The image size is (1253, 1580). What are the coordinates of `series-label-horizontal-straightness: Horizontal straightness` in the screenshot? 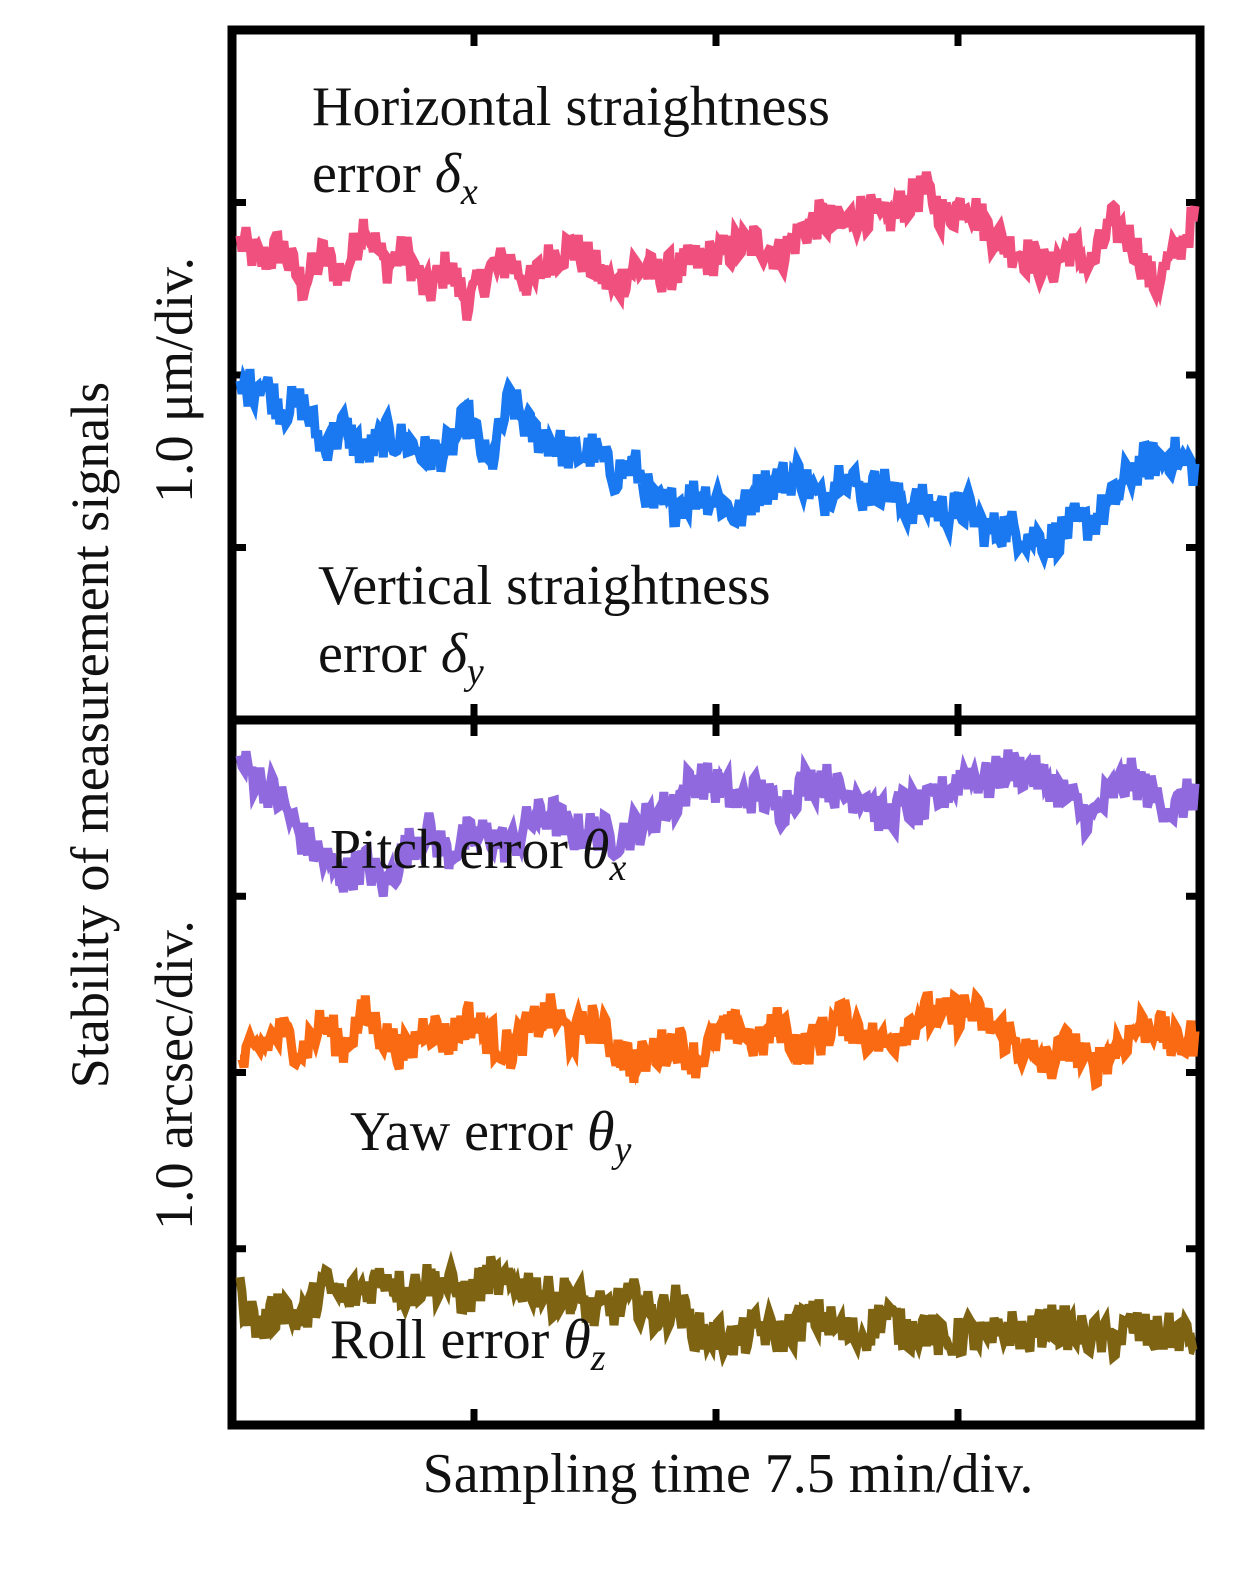 It's located at (571, 107).